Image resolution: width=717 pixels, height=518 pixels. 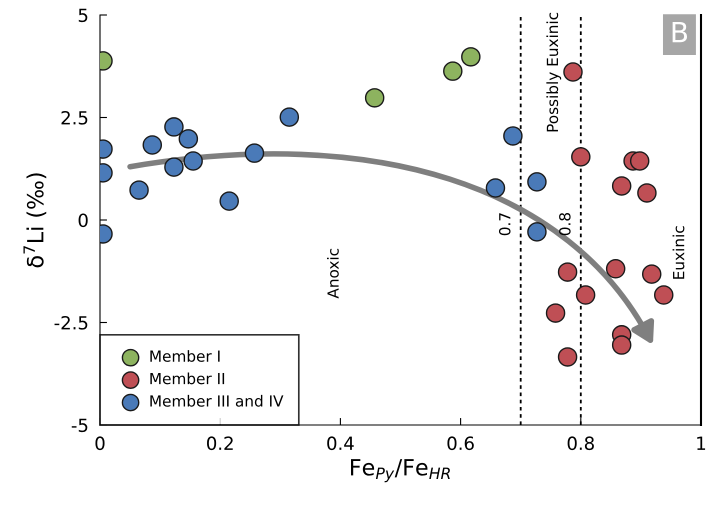 I want to click on x-tick-label: 0.8, so click(x=581, y=443).